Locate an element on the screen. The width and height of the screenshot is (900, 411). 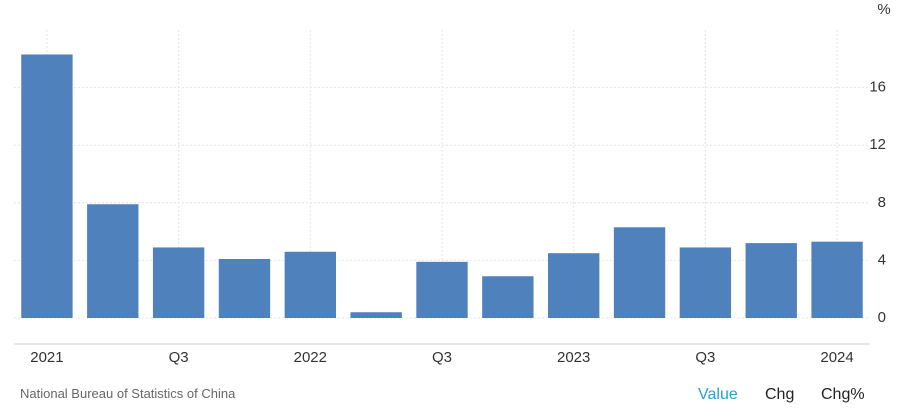
y-tick-label: 16 is located at coordinates (877, 87).